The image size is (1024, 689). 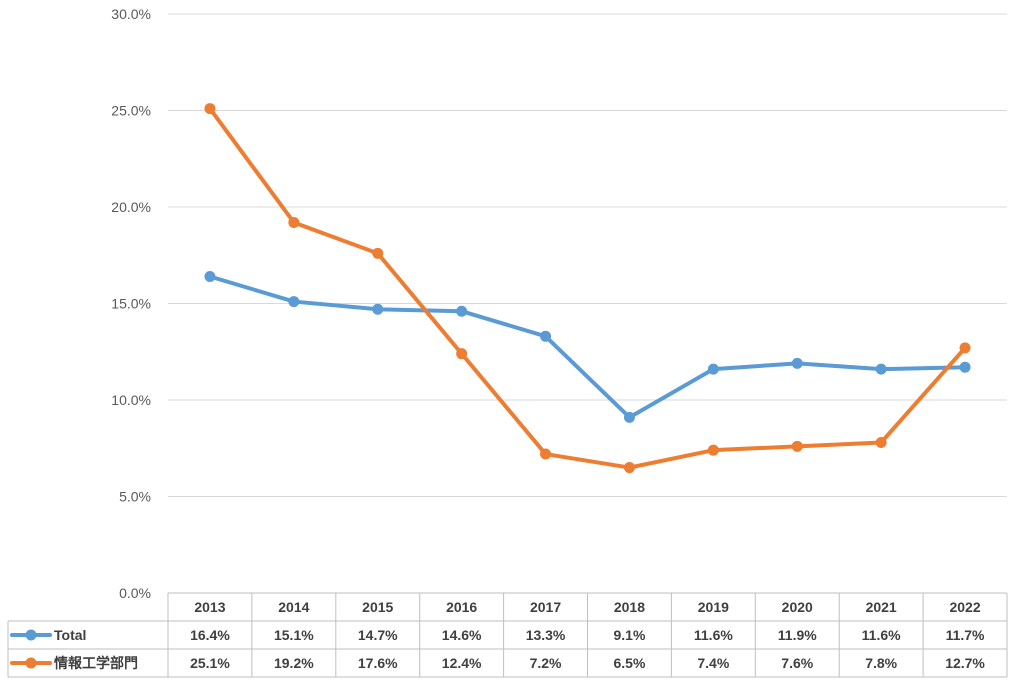 I want to click on x-category-label: 2020, so click(x=797, y=607).